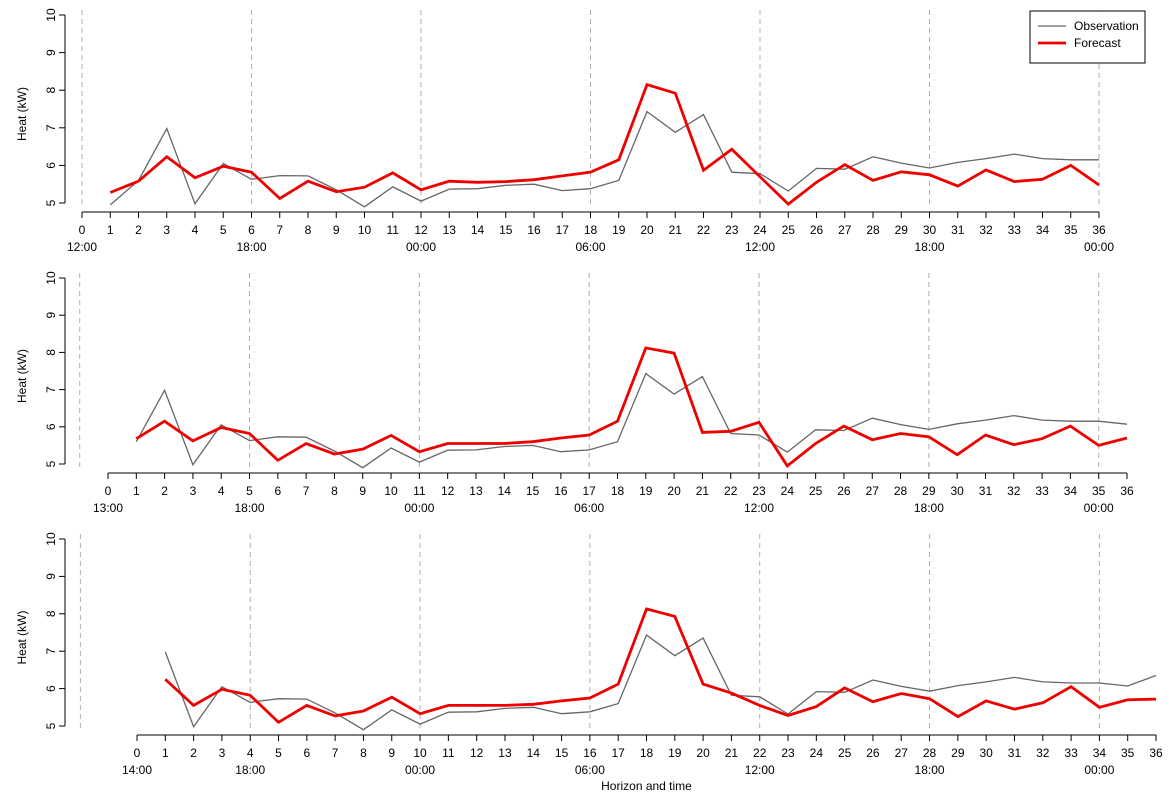  I want to click on x-tick-label: 1, so click(136, 491).